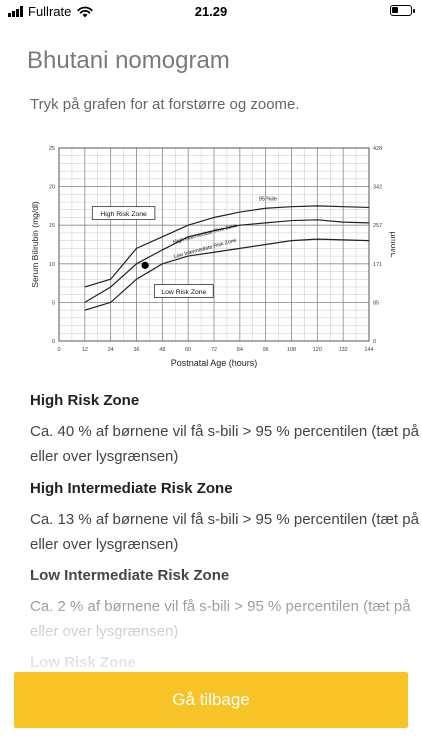 The image size is (422, 750). Describe the element at coordinates (131, 488) in the screenshot. I see `section-heading: High Intermediate Risk Zone` at that location.